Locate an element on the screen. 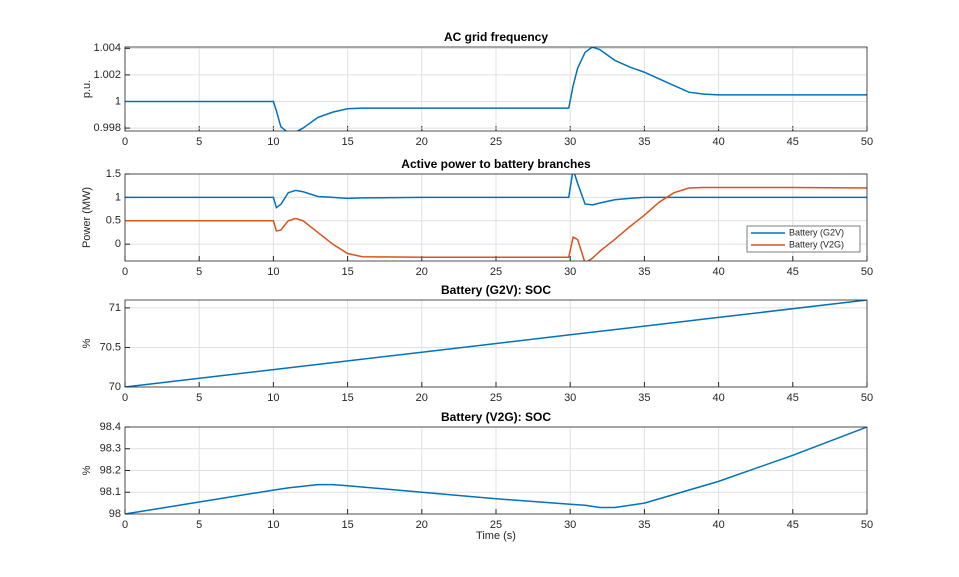 The height and width of the screenshot is (577, 959). y-tick-label: 1.004 is located at coordinates (107, 48).